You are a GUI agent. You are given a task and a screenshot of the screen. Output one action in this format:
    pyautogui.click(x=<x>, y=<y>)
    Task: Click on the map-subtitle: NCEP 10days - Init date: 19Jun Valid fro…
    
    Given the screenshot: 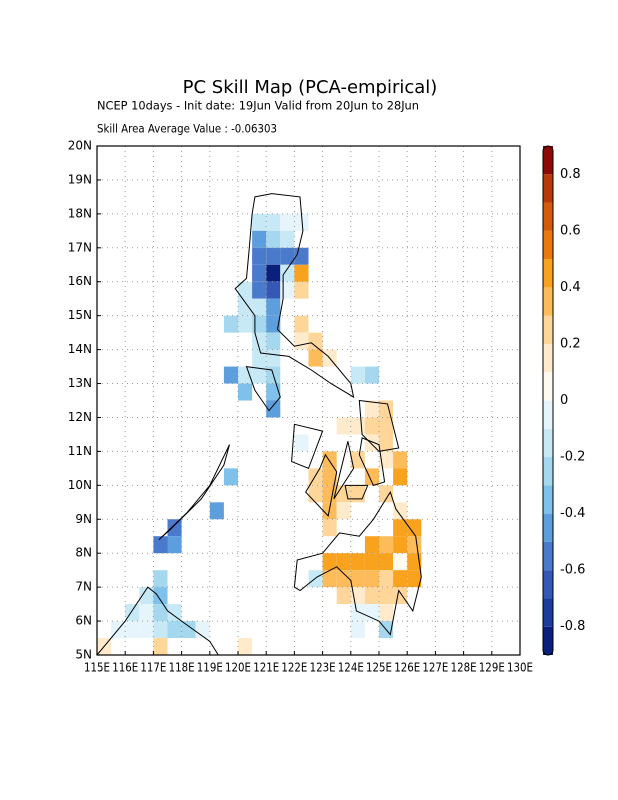 What is the action you would take?
    pyautogui.click(x=258, y=106)
    